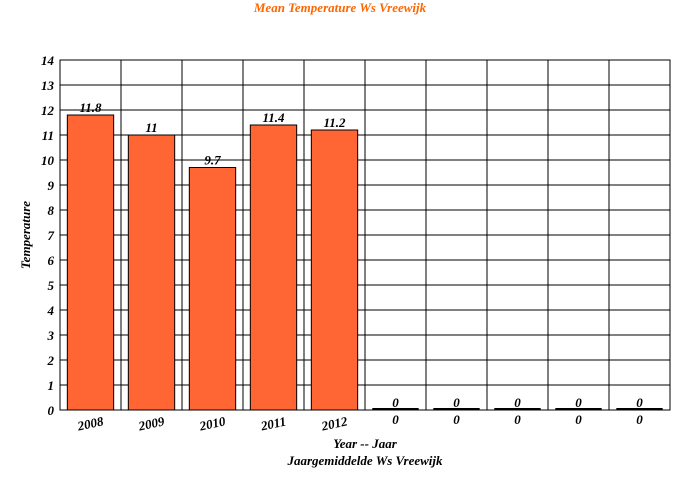 The height and width of the screenshot is (500, 680). I want to click on y-tick-label: 12, so click(48, 110).